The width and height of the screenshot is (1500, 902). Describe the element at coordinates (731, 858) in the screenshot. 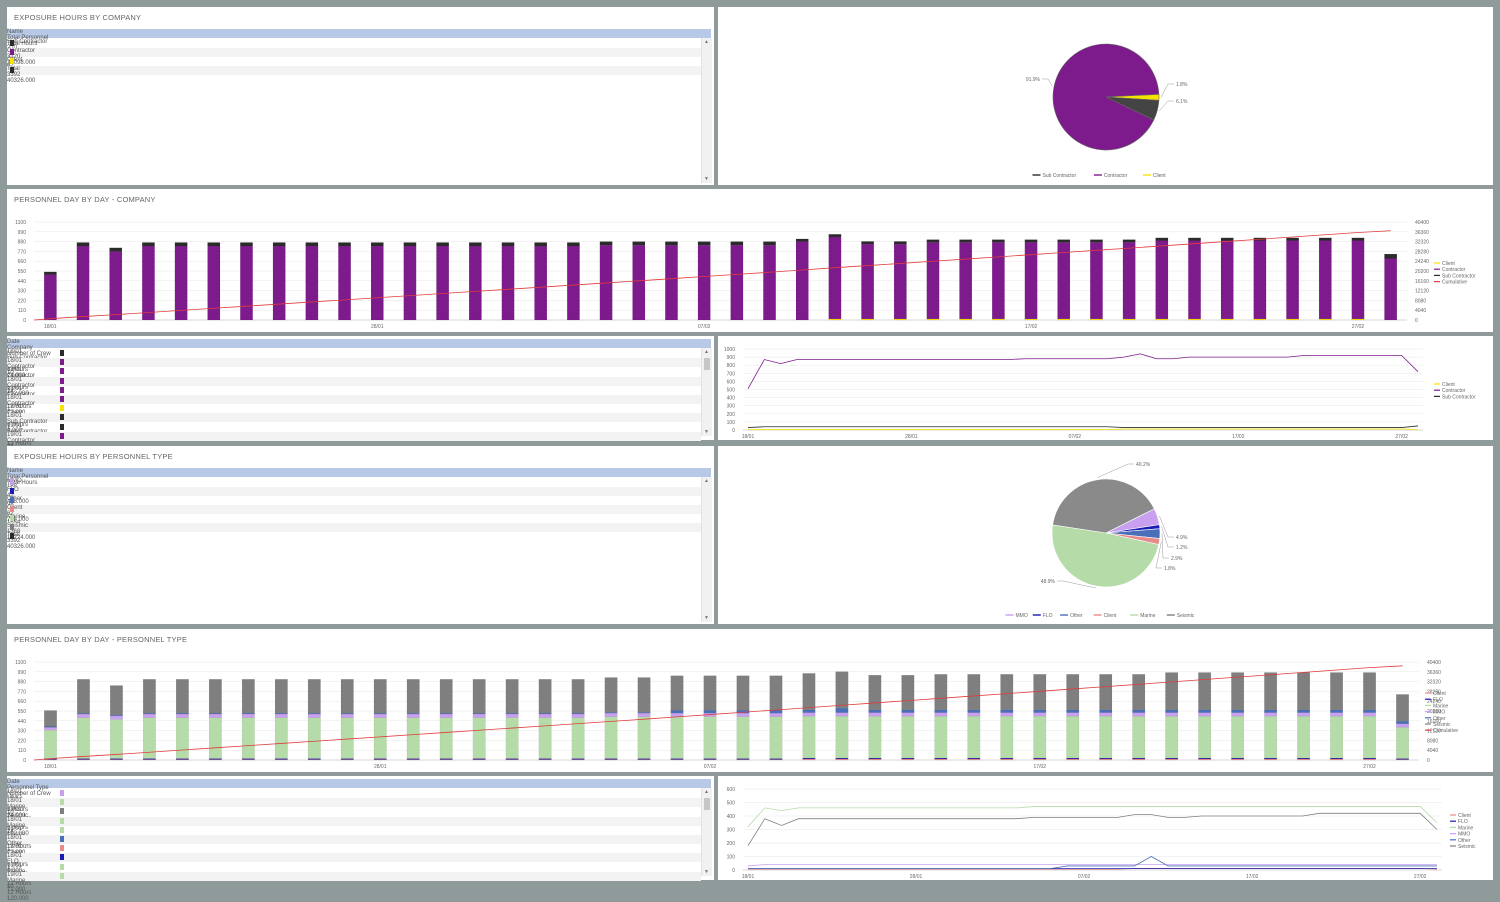

I see `y-tick-label: 100` at that location.